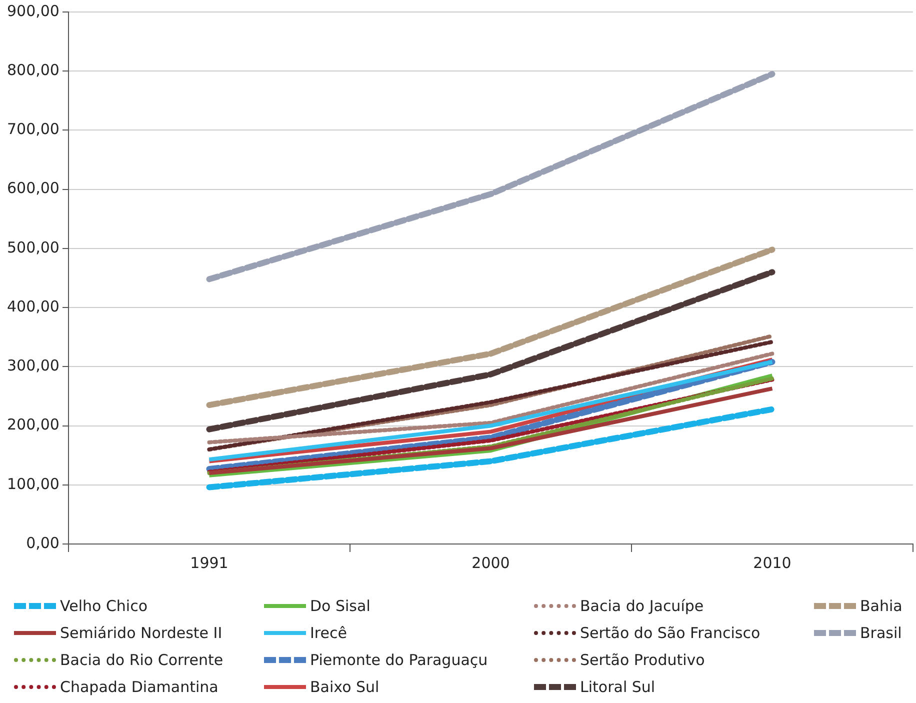  What do you see at coordinates (209, 563) in the screenshot?
I see `x-tick-label: 1991` at bounding box center [209, 563].